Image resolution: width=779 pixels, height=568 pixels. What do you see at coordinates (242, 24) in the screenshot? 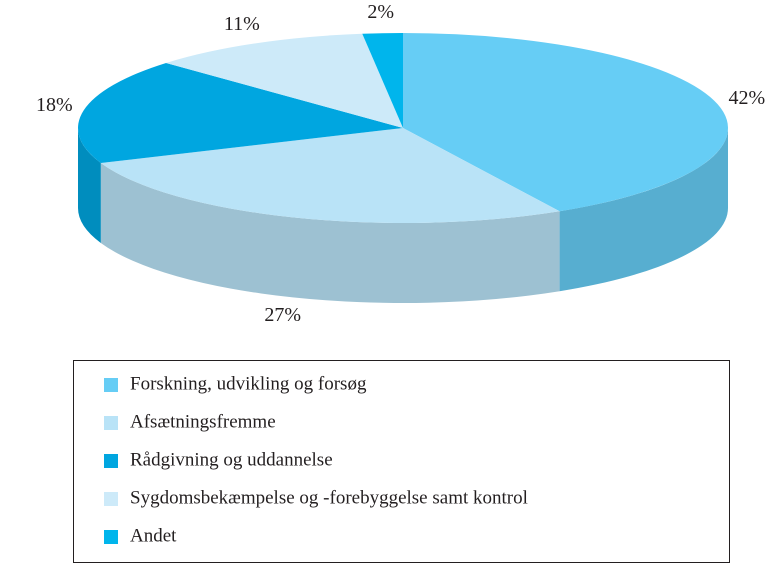
I see `data-label: 11%` at bounding box center [242, 24].